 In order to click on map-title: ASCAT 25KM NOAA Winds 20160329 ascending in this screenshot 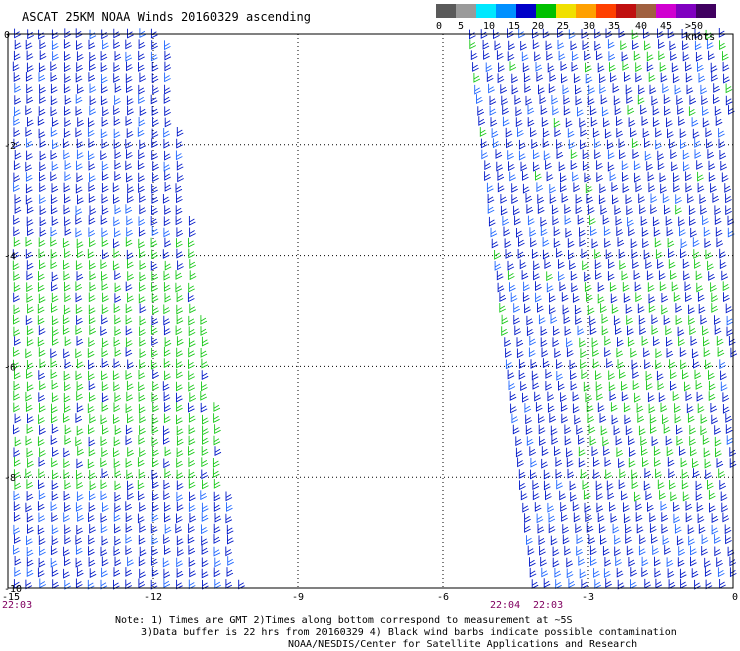, I will do `click(166, 17)`.